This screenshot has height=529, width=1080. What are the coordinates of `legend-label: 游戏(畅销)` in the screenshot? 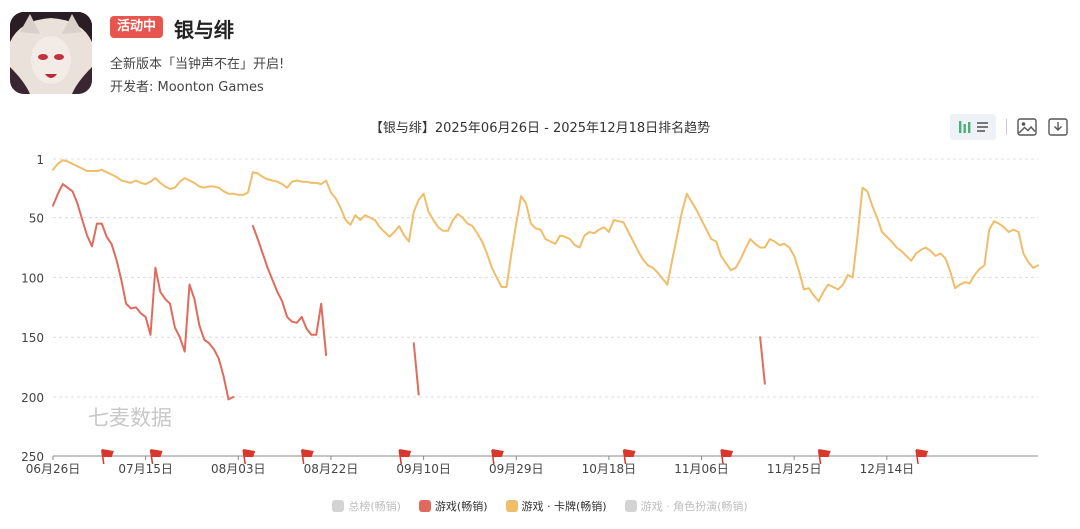 It's located at (461, 506).